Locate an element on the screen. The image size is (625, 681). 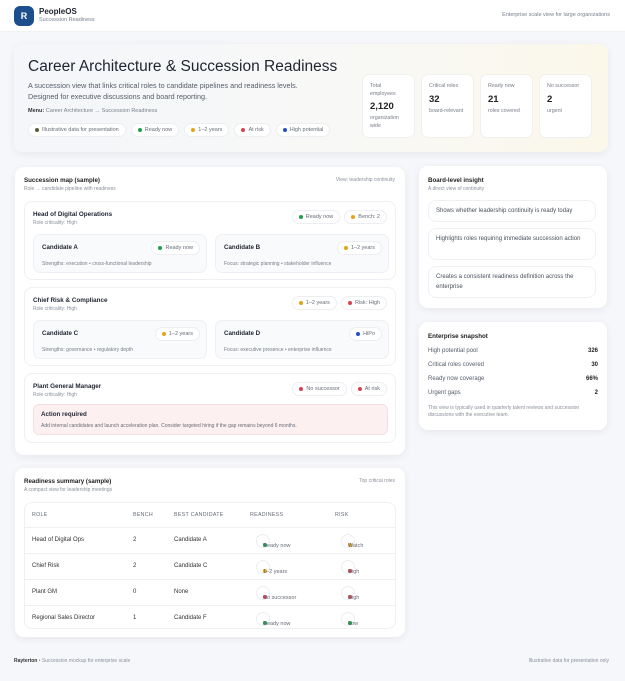
status-label: Risk: High is located at coordinates (367, 303).